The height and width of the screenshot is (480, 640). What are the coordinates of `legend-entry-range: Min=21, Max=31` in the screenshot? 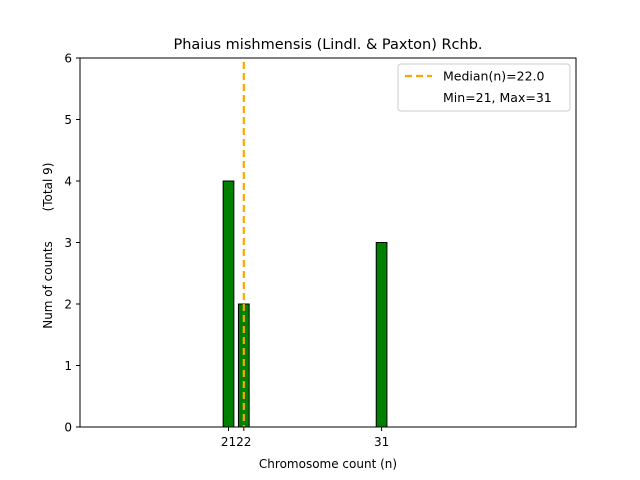 It's located at (497, 97).